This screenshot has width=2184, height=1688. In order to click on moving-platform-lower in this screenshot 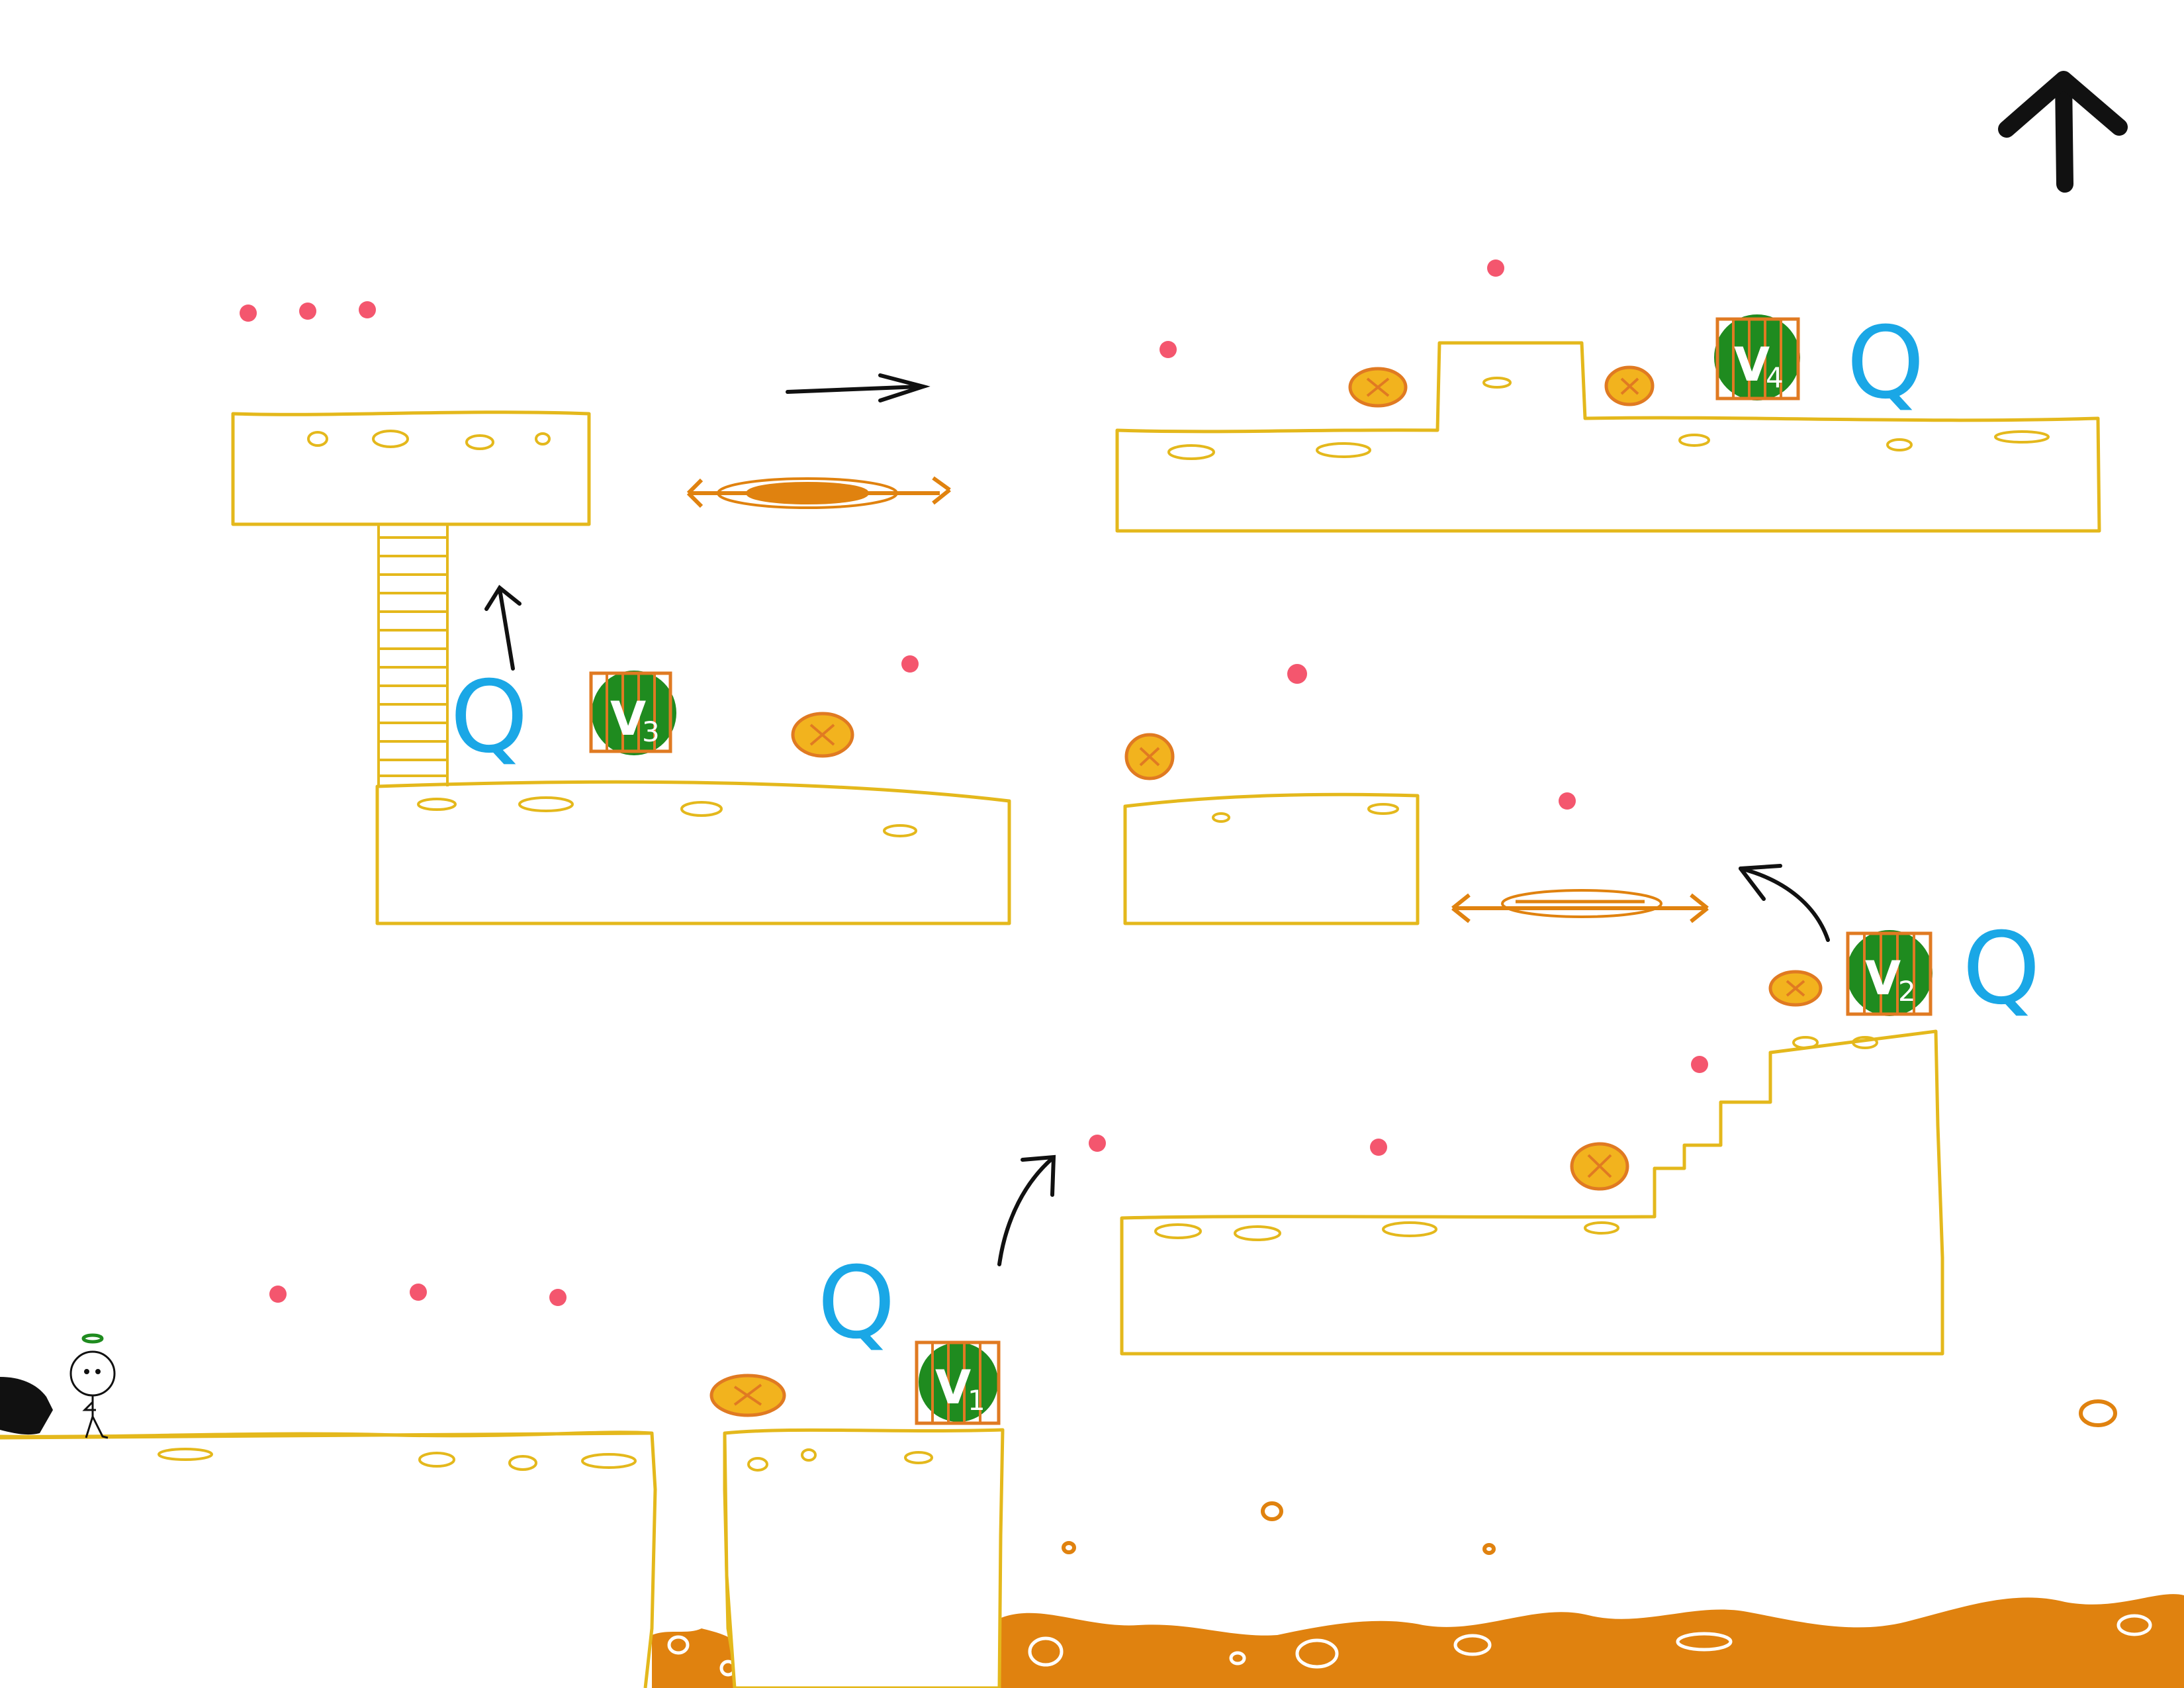, I will do `click(1580, 906)`.